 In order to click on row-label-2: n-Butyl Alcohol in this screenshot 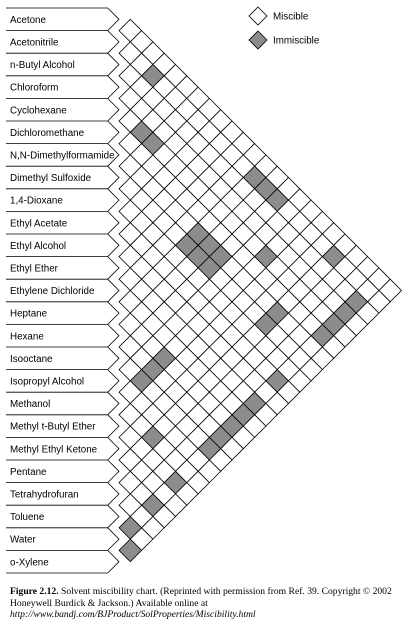, I will do `click(62, 64)`.